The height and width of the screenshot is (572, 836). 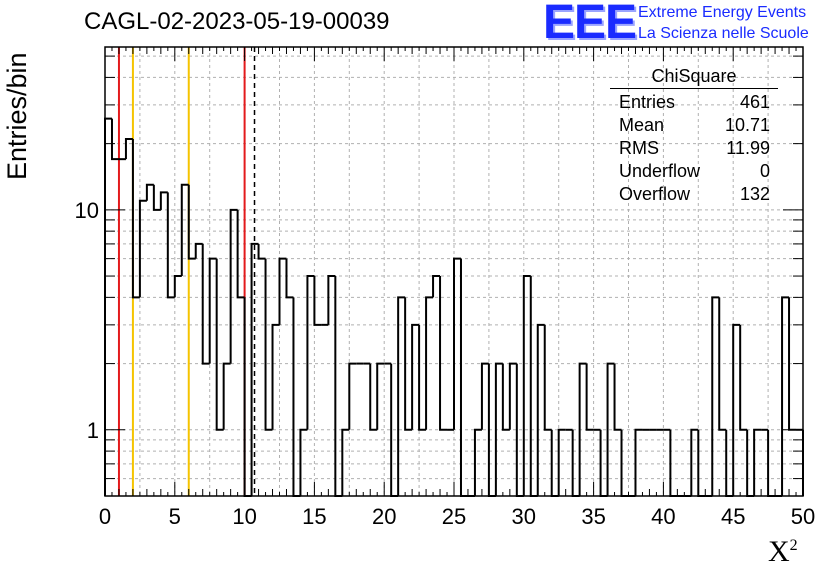 I want to click on y-tick-label: 1, so click(x=93, y=430).